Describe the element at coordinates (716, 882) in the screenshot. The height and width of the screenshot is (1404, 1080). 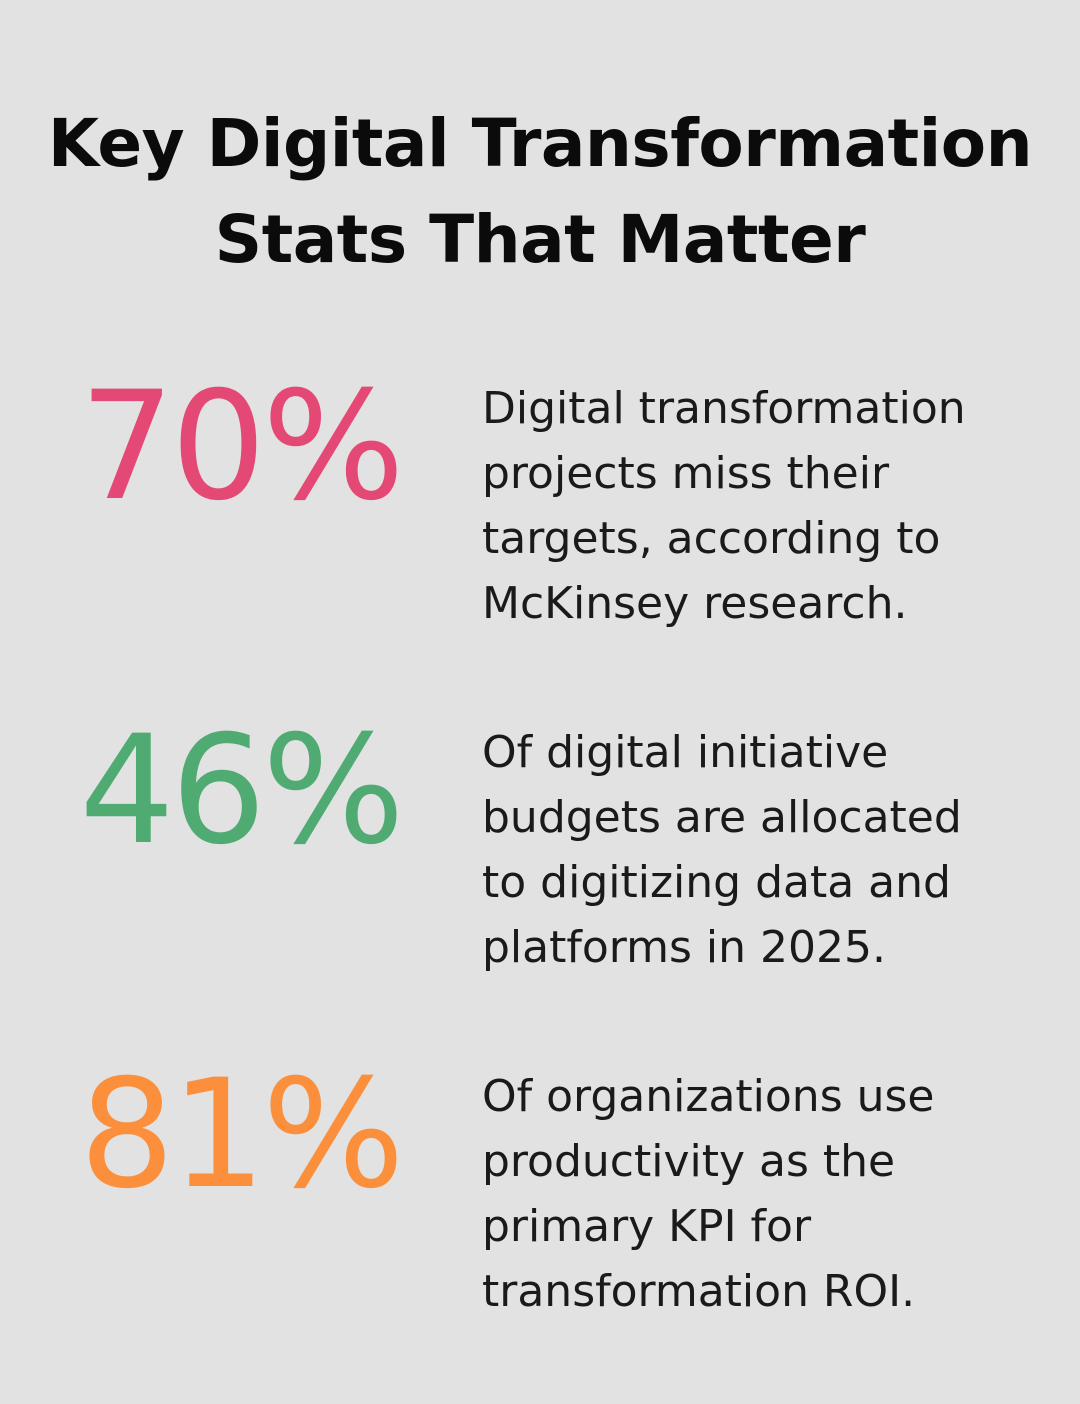
I see `stat-2-line-3: to digitizing data and` at that location.